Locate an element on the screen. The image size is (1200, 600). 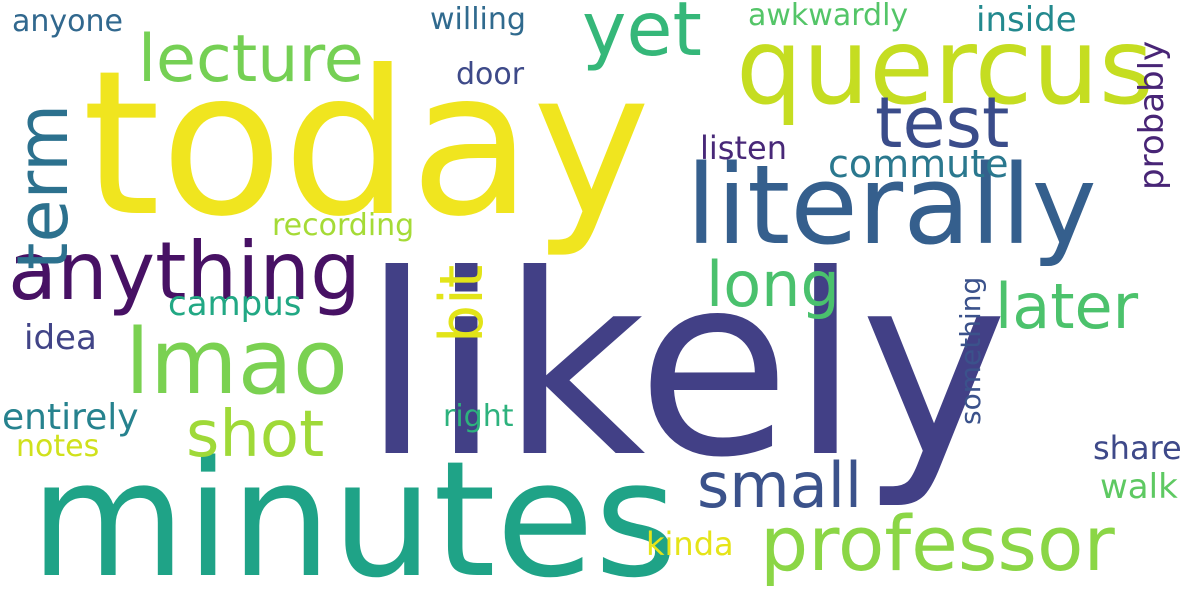
word-anything: anything is located at coordinates (184, 271).